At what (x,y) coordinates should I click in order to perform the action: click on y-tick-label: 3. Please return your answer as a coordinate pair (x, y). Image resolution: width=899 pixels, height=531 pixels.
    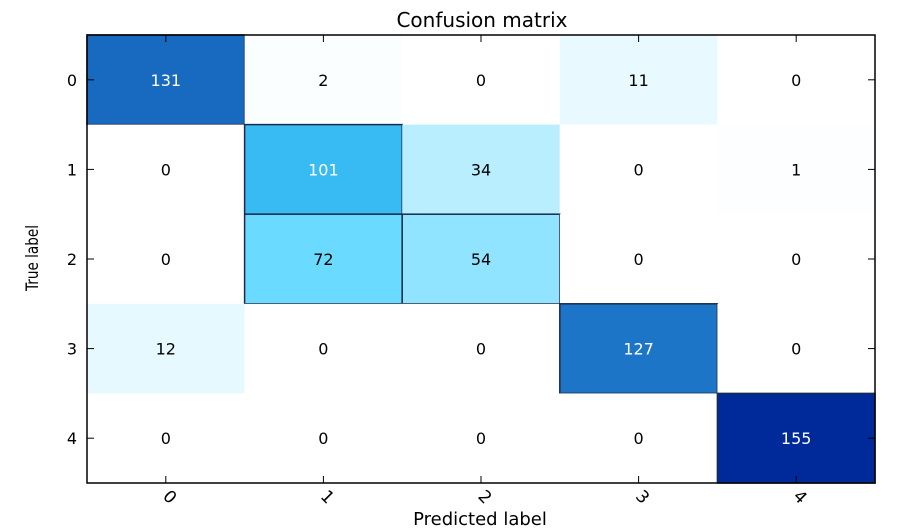
    Looking at the image, I should click on (72, 349).